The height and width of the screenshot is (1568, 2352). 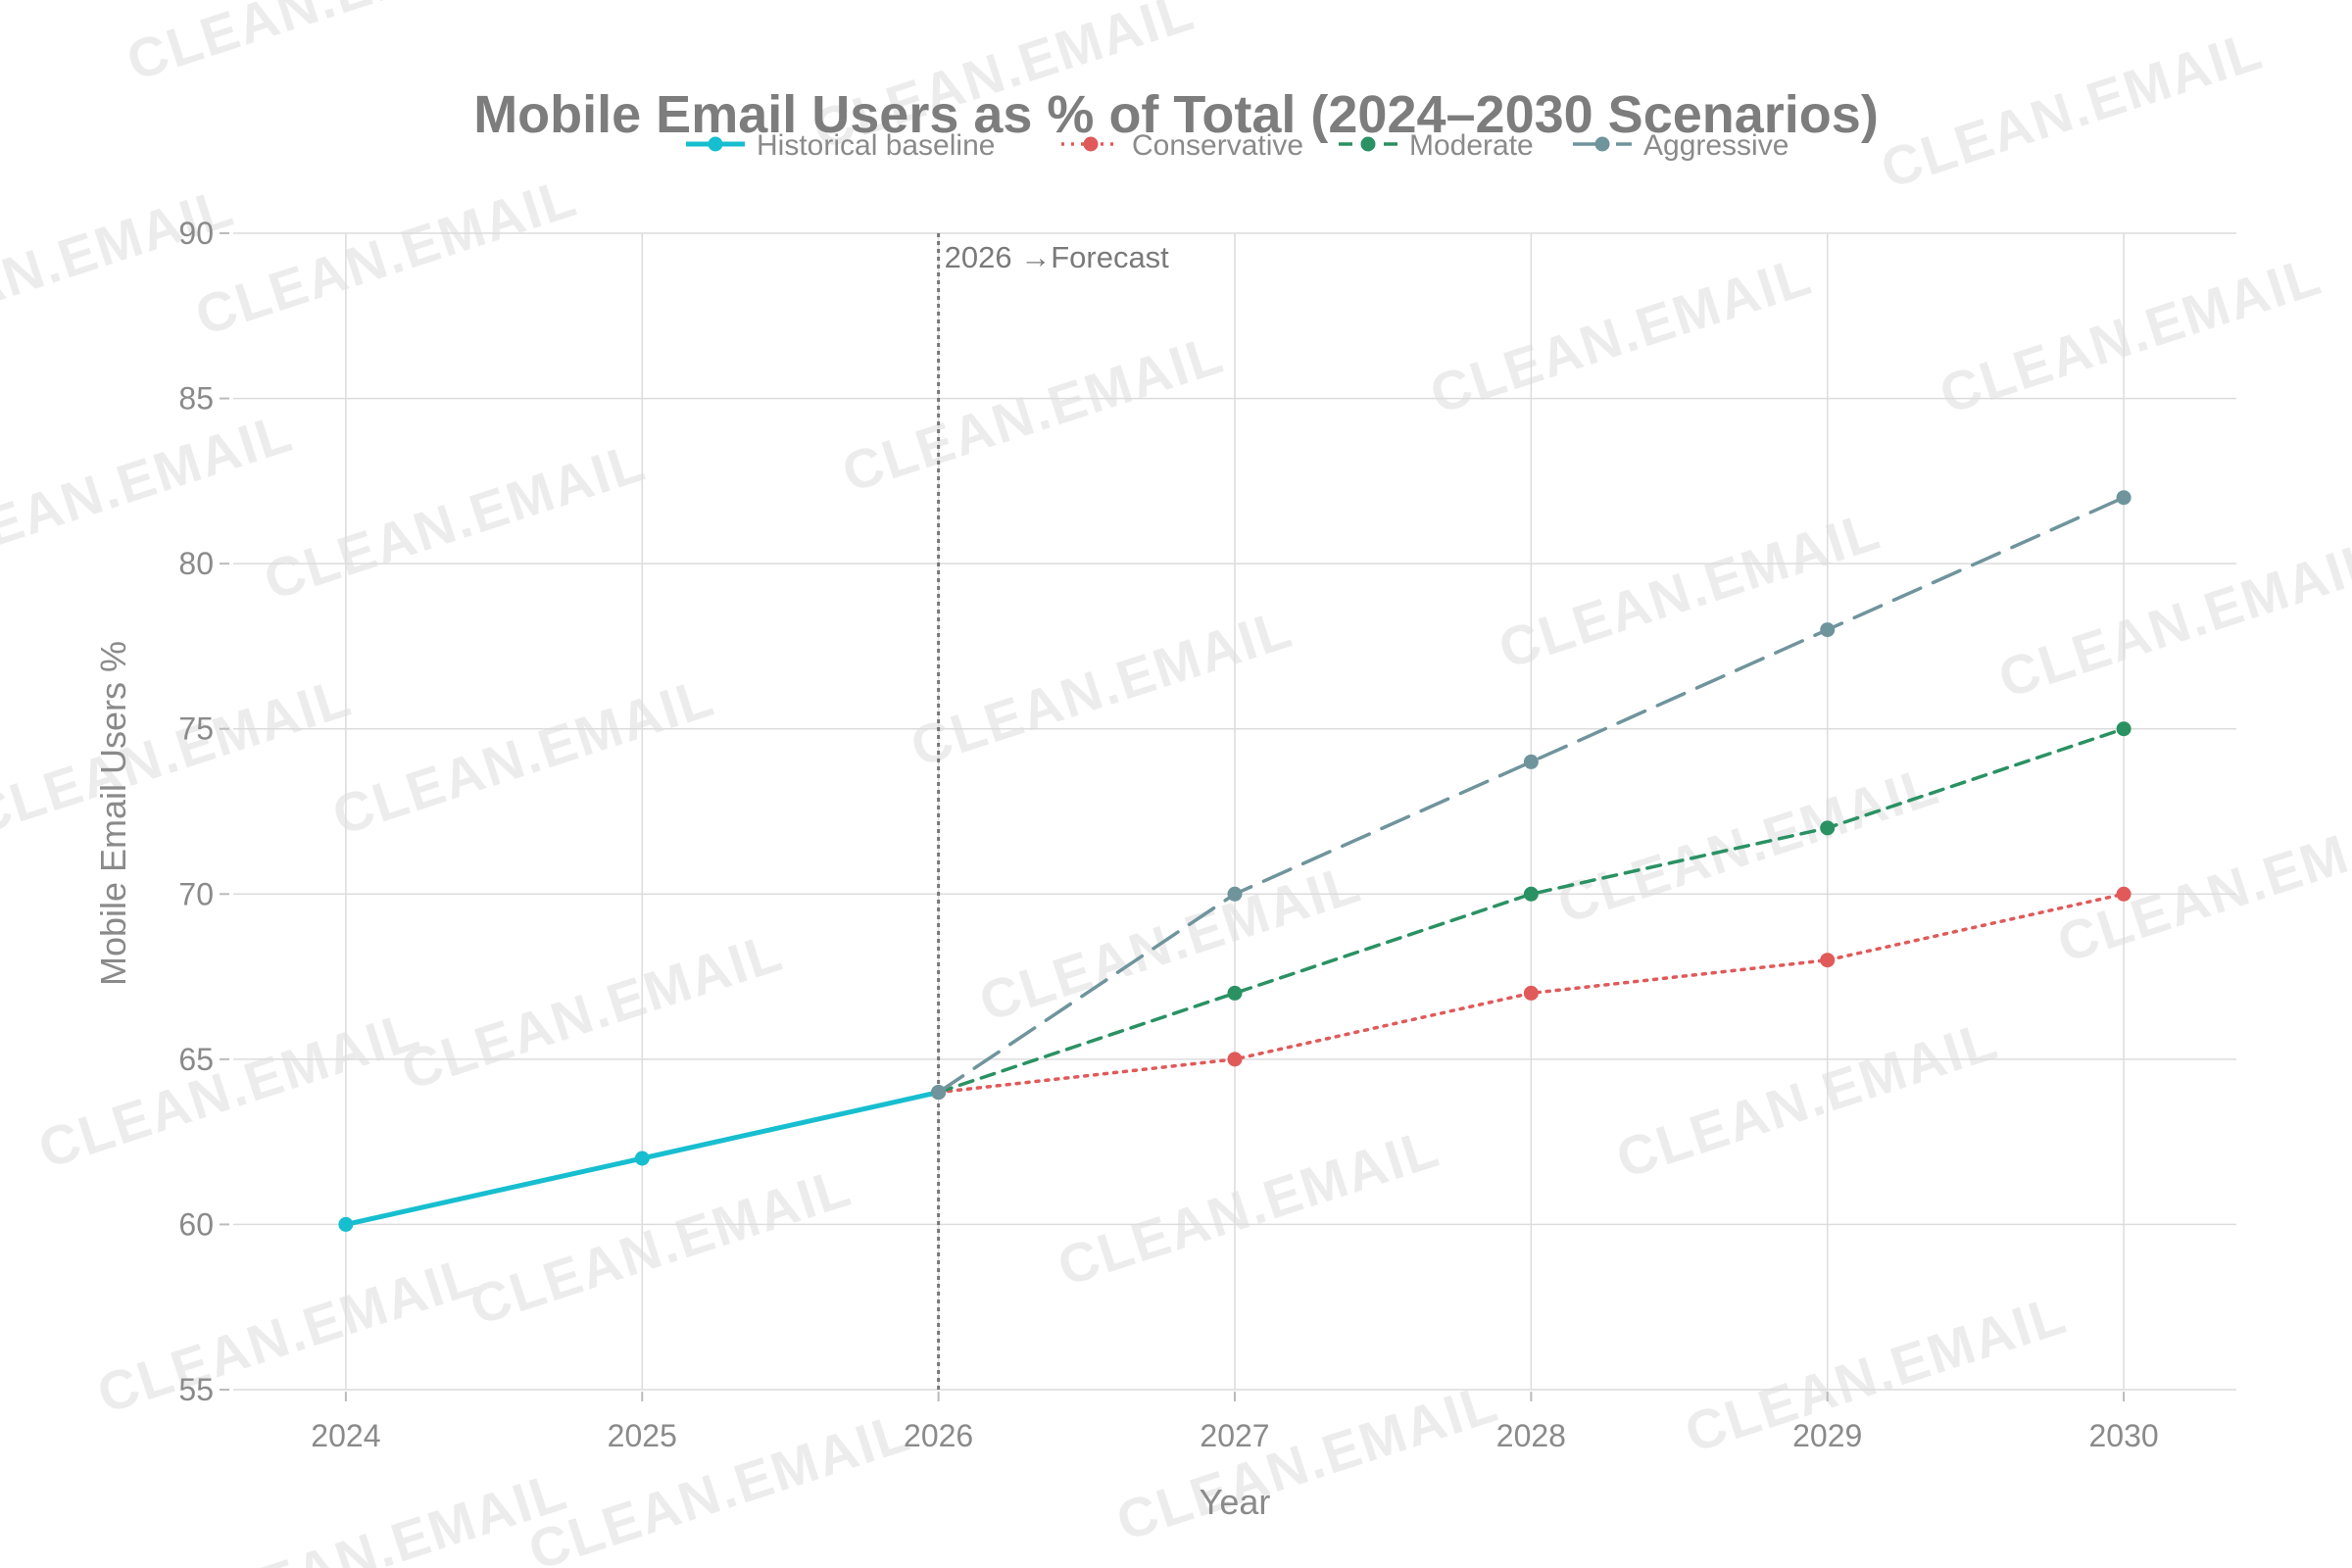 What do you see at coordinates (1715, 145) in the screenshot?
I see `legend-label: Aggressive` at bounding box center [1715, 145].